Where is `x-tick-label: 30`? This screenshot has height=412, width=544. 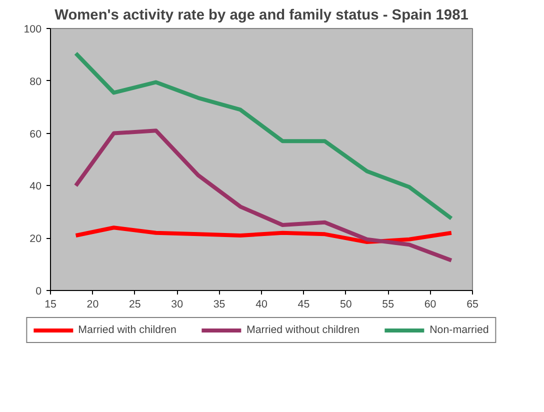 x-tick-label: 30 is located at coordinates (177, 304).